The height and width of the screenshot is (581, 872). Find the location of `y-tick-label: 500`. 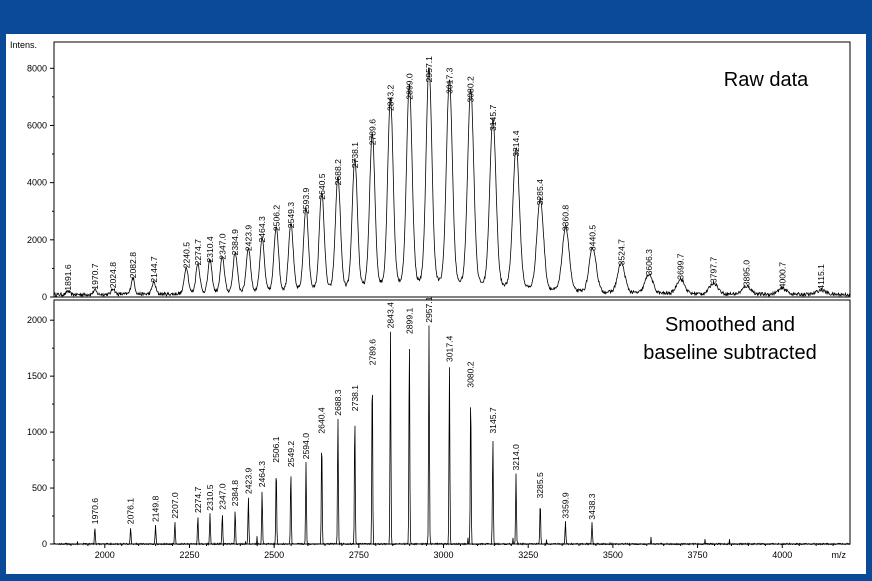

y-tick-label: 500 is located at coordinates (39, 488).